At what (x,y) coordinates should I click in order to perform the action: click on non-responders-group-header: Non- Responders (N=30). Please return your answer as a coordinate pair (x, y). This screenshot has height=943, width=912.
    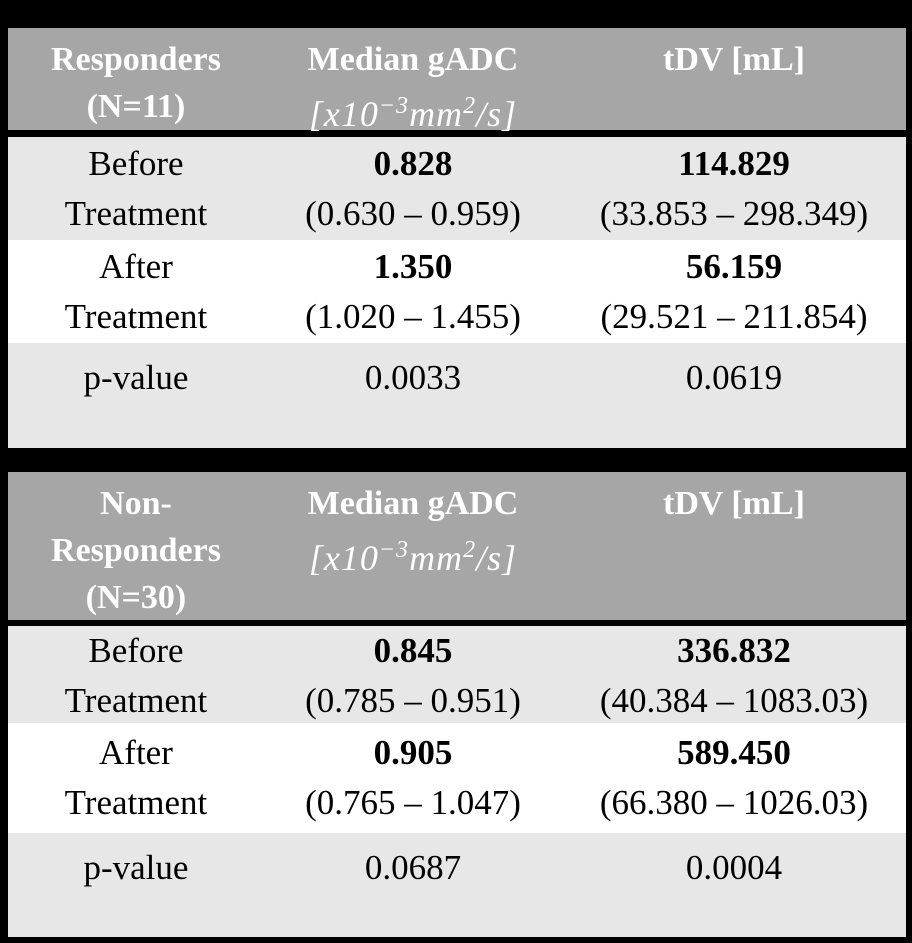
    Looking at the image, I should click on (136, 550).